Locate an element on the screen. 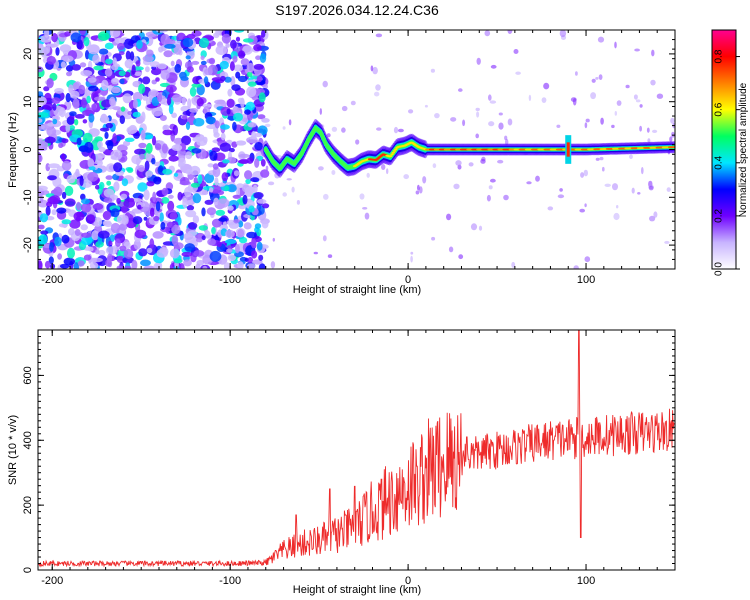 Image resolution: width=750 pixels, height=600 pixels. colorbar-ticks: 0.0 0.2 0.4 0.6 0.8 is located at coordinates (727, 162).